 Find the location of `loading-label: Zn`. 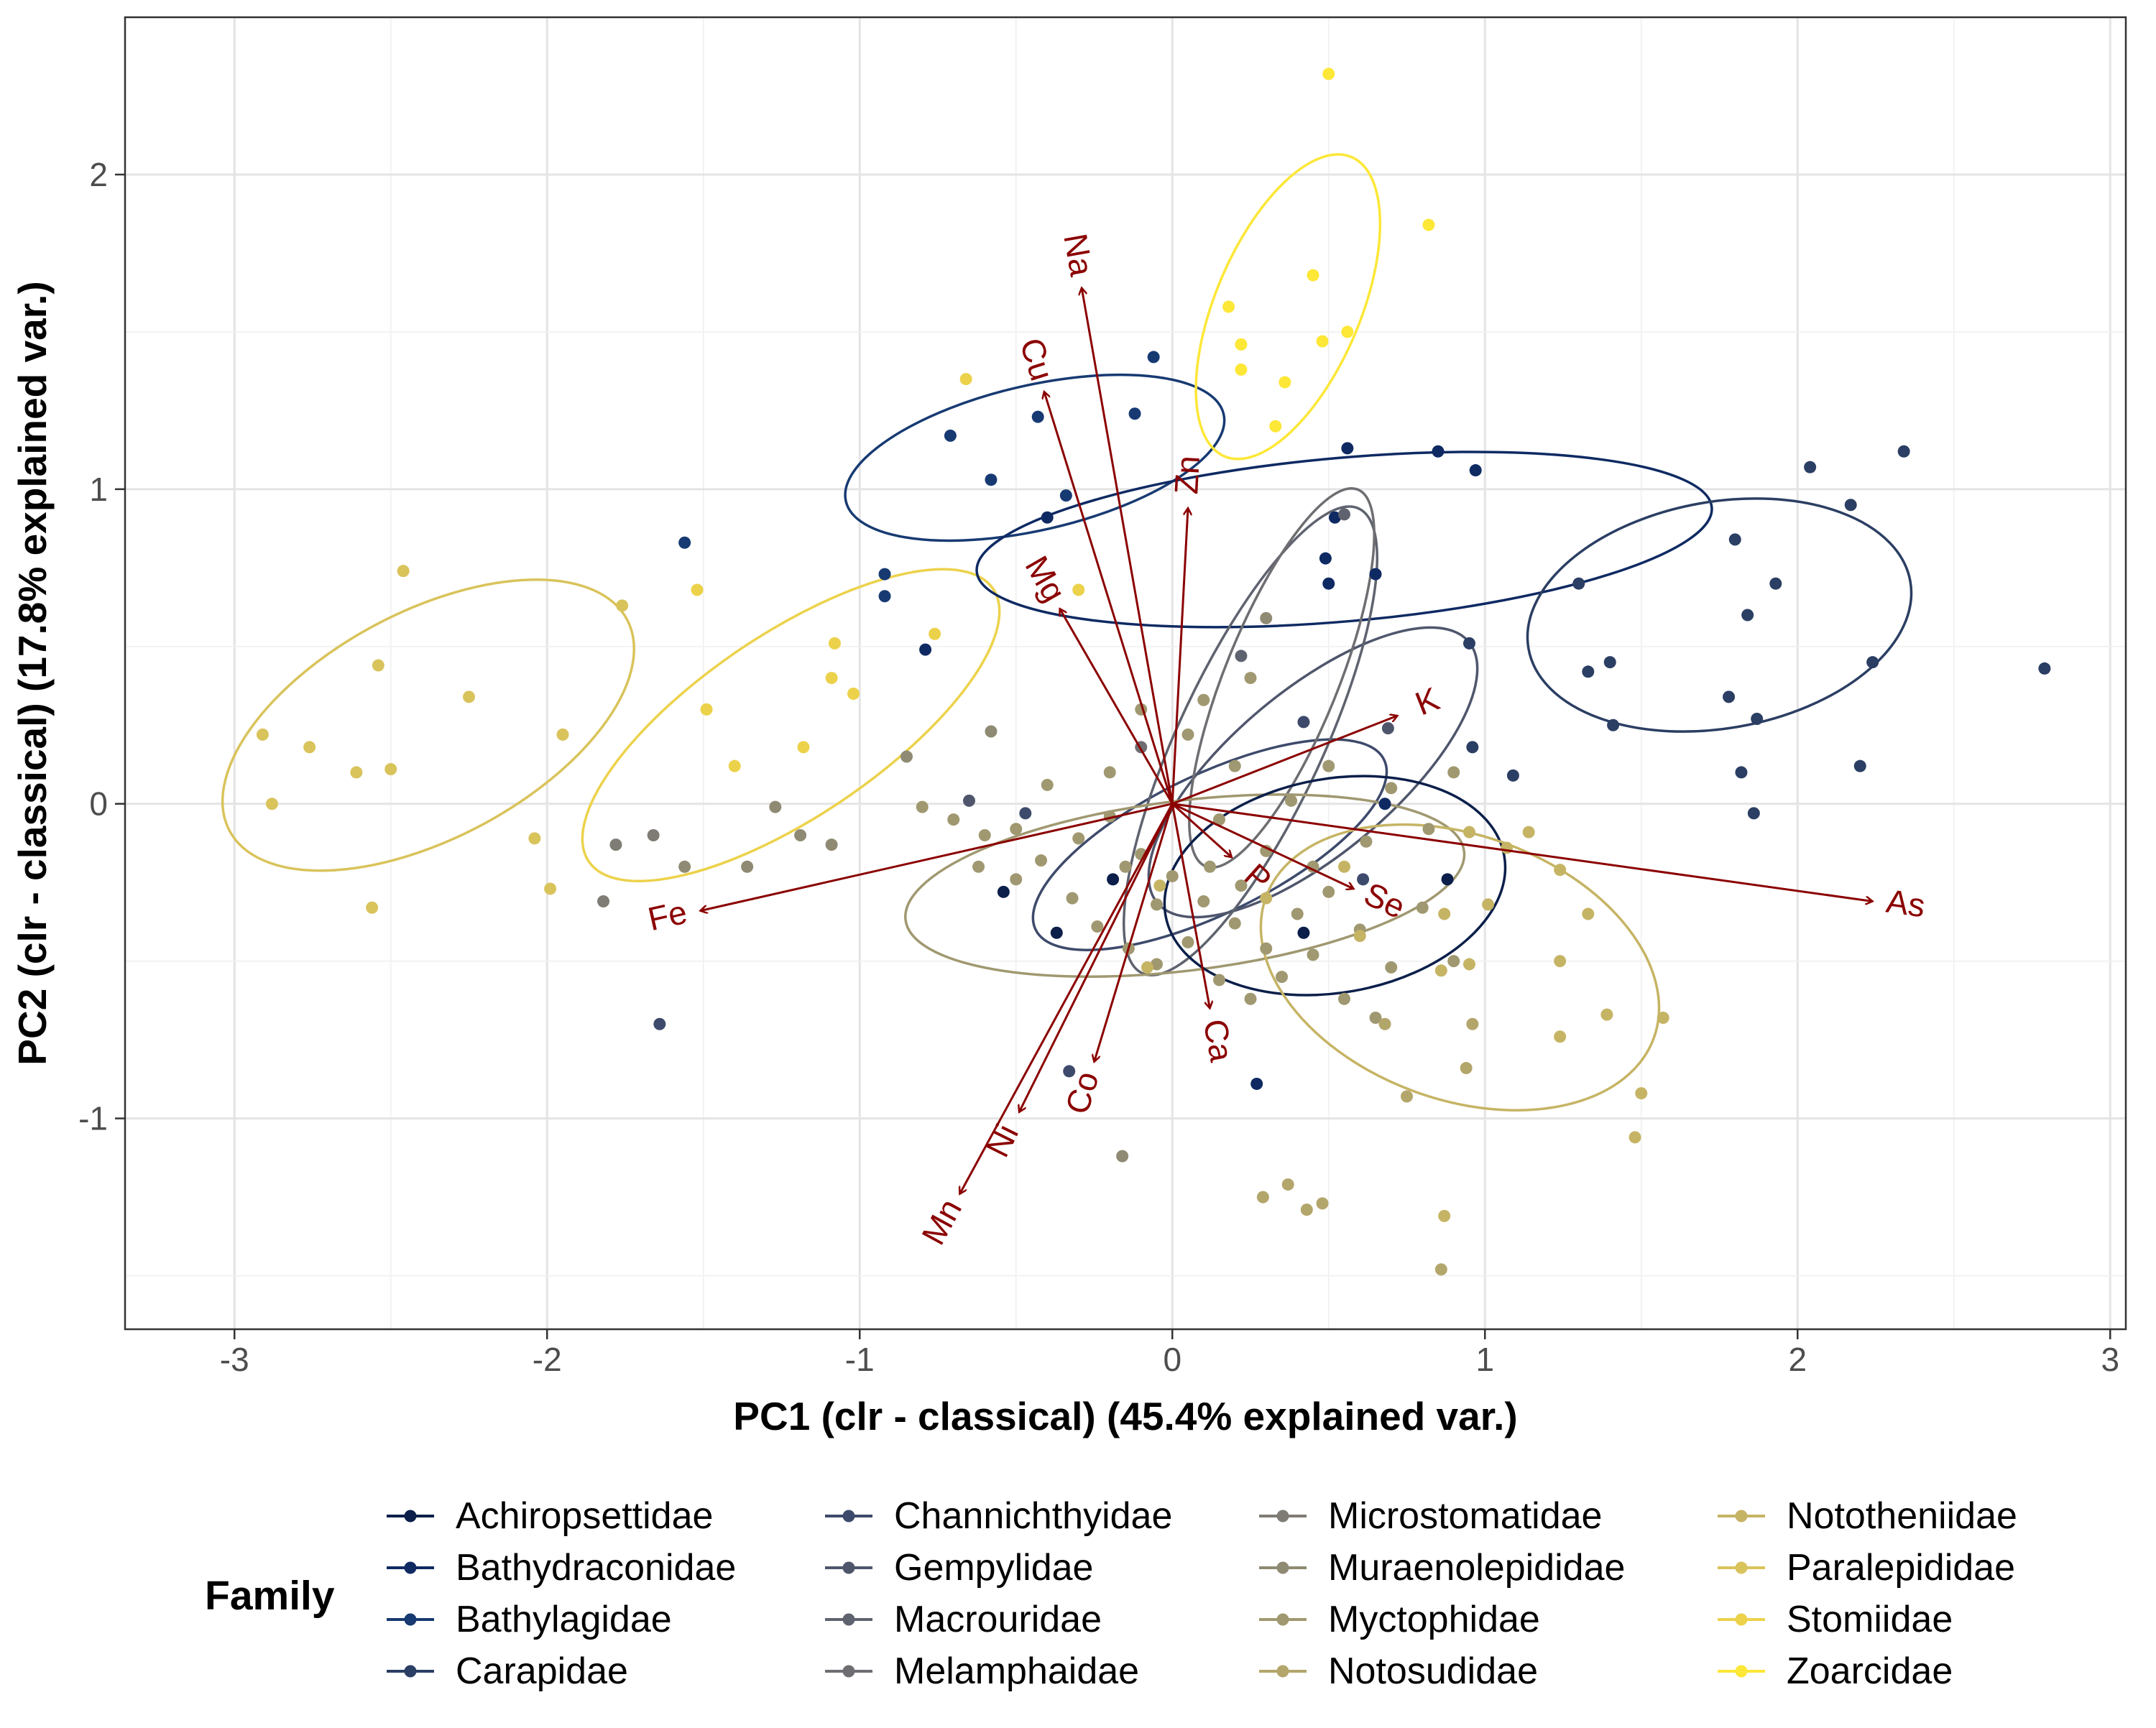

loading-label: Zn is located at coordinates (1187, 475).